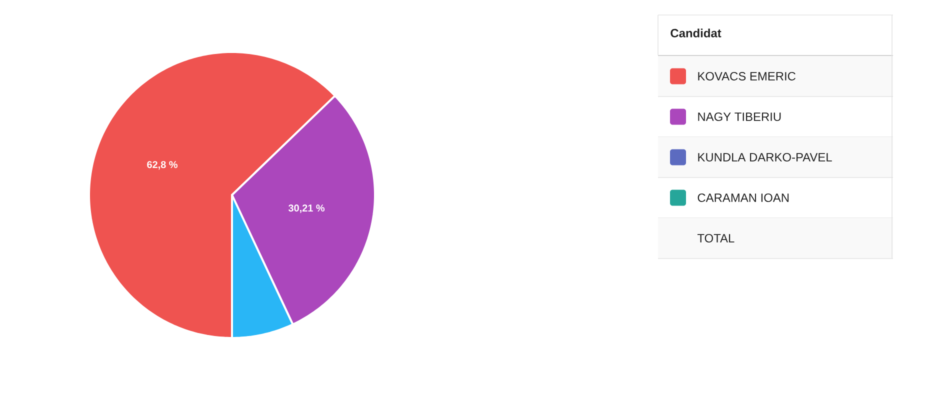  What do you see at coordinates (743, 198) in the screenshot?
I see `legend-label: CARAMAN IOAN` at bounding box center [743, 198].